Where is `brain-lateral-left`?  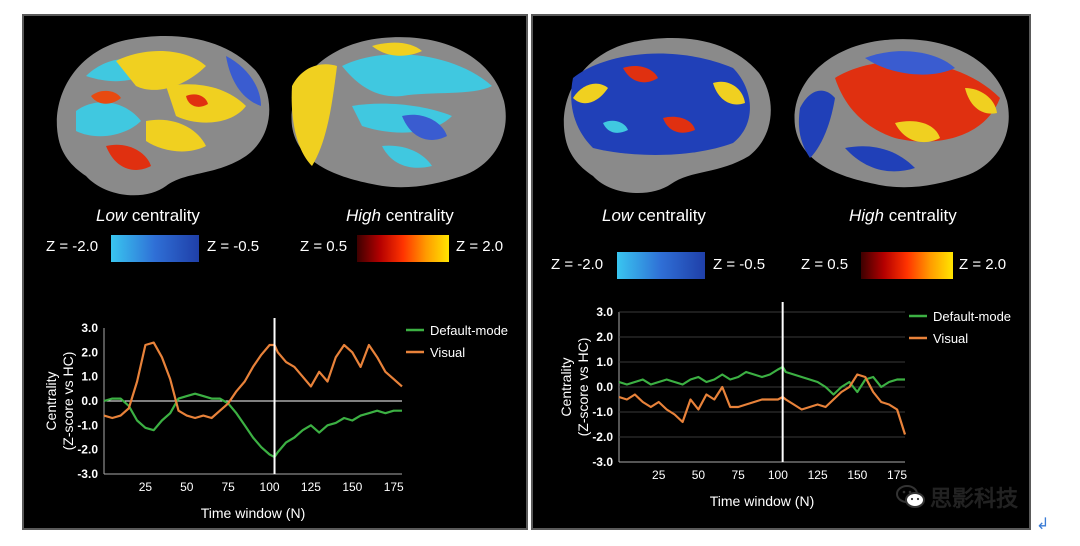 brain-lateral-left is located at coordinates (163, 115).